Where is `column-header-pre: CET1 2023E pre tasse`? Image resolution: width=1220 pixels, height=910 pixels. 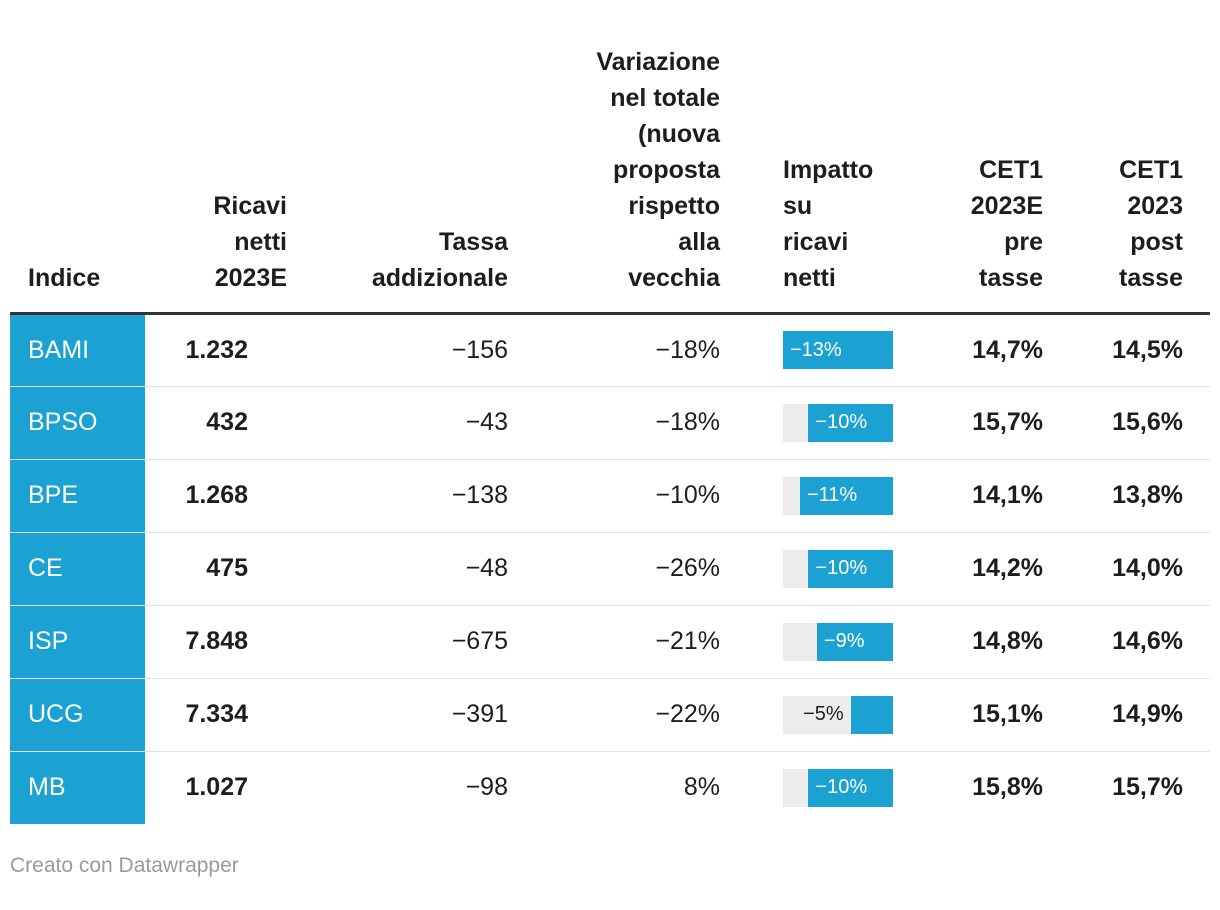 column-header-pre: CET1 2023E pre tasse is located at coordinates (972, 162).